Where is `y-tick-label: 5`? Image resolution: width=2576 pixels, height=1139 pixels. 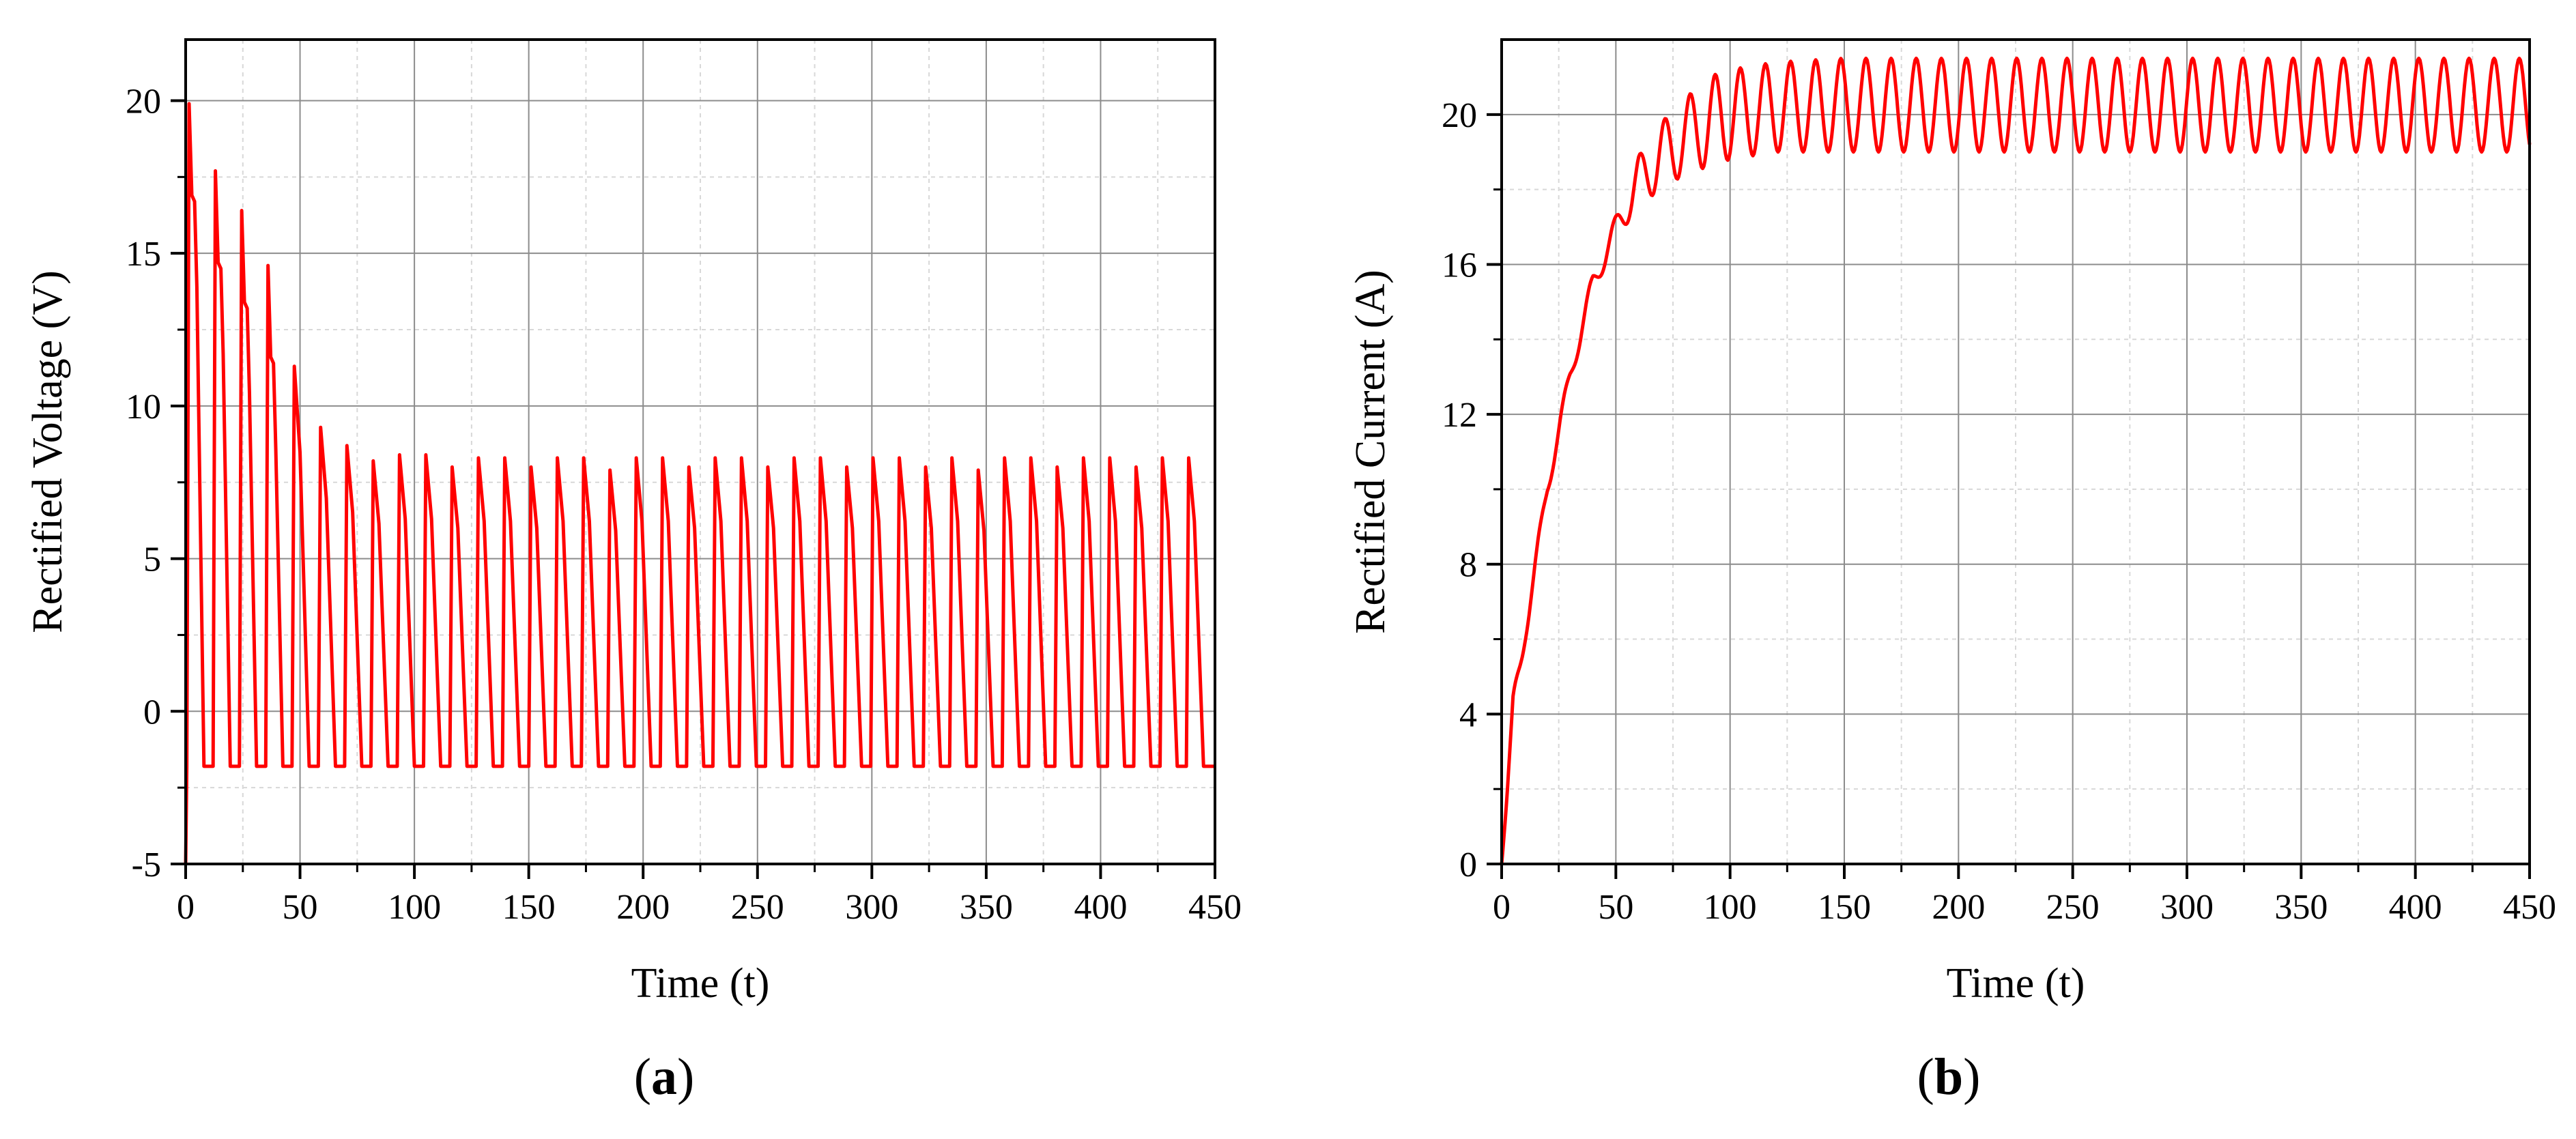
y-tick-label: 5 is located at coordinates (152, 559).